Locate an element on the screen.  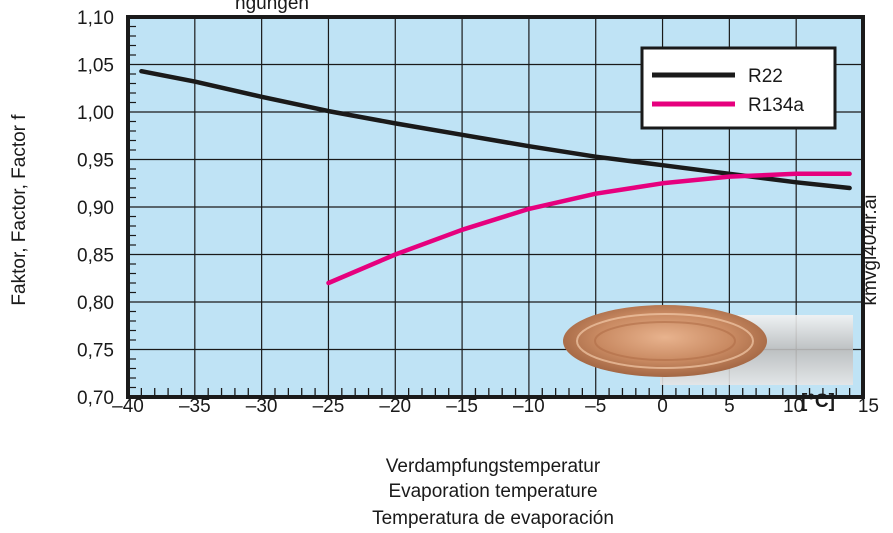
x-tick-label: 15 is located at coordinates (868, 406).